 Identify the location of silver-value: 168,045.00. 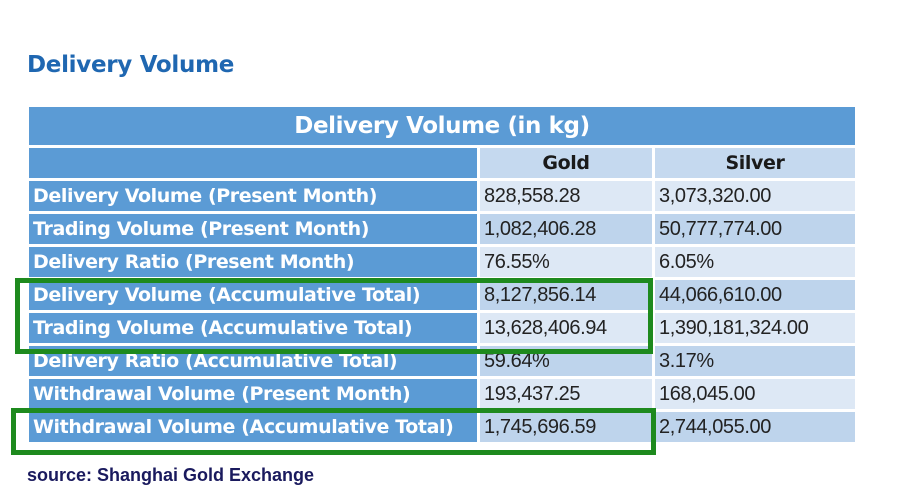
(755, 394).